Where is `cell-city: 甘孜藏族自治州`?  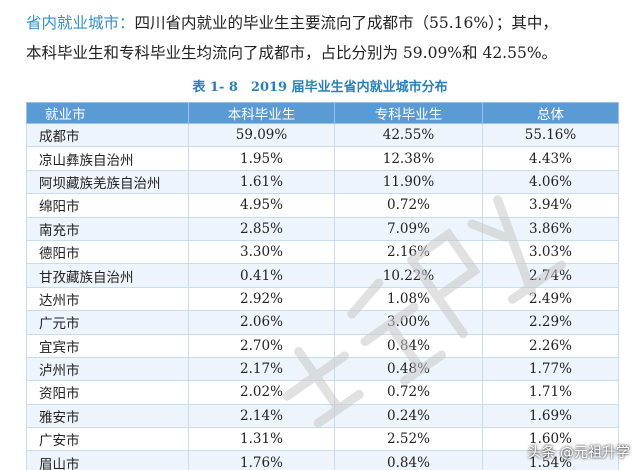
cell-city: 甘孜藏族自治州 is located at coordinates (107, 275).